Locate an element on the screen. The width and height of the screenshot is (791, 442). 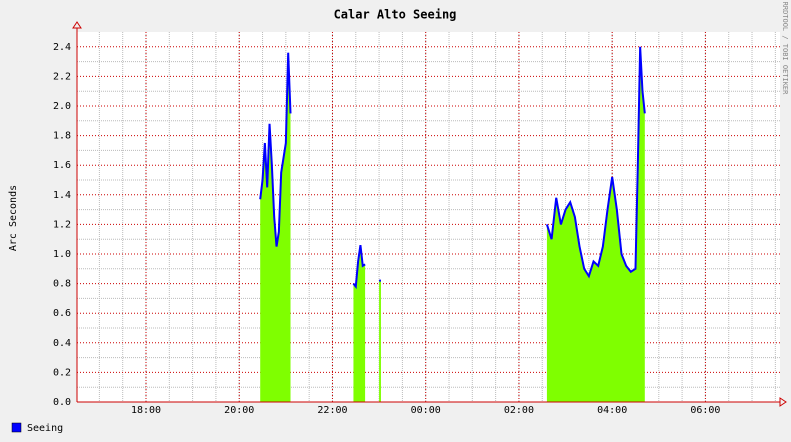
y-axis-label: Arc Seconds is located at coordinates (13, 218).